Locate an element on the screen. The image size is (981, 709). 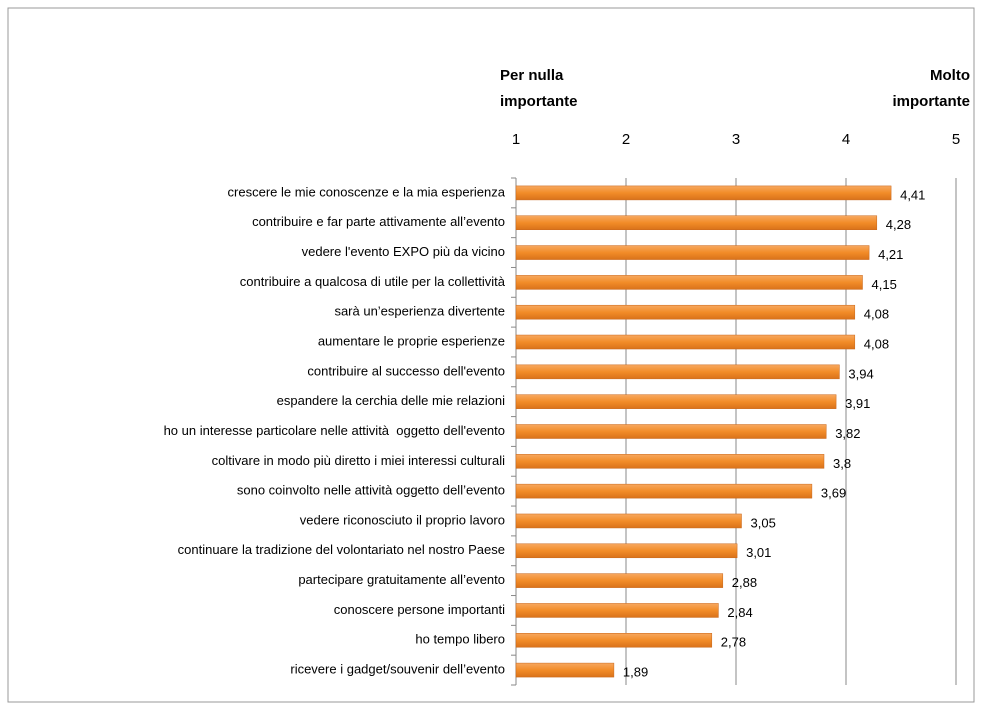
value-label: 4,21 is located at coordinates (890, 254).